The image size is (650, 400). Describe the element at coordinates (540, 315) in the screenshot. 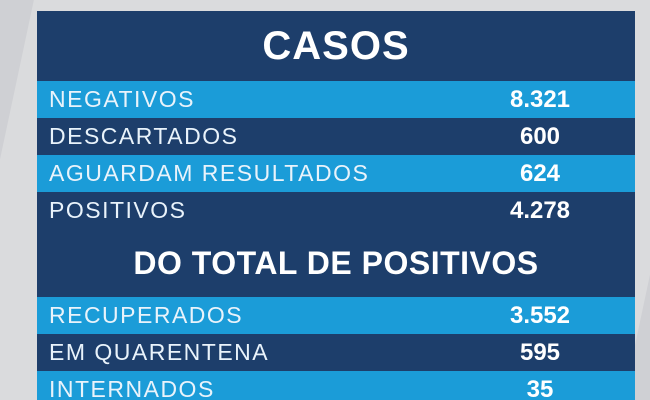

I see `row-value: 3.552` at that location.